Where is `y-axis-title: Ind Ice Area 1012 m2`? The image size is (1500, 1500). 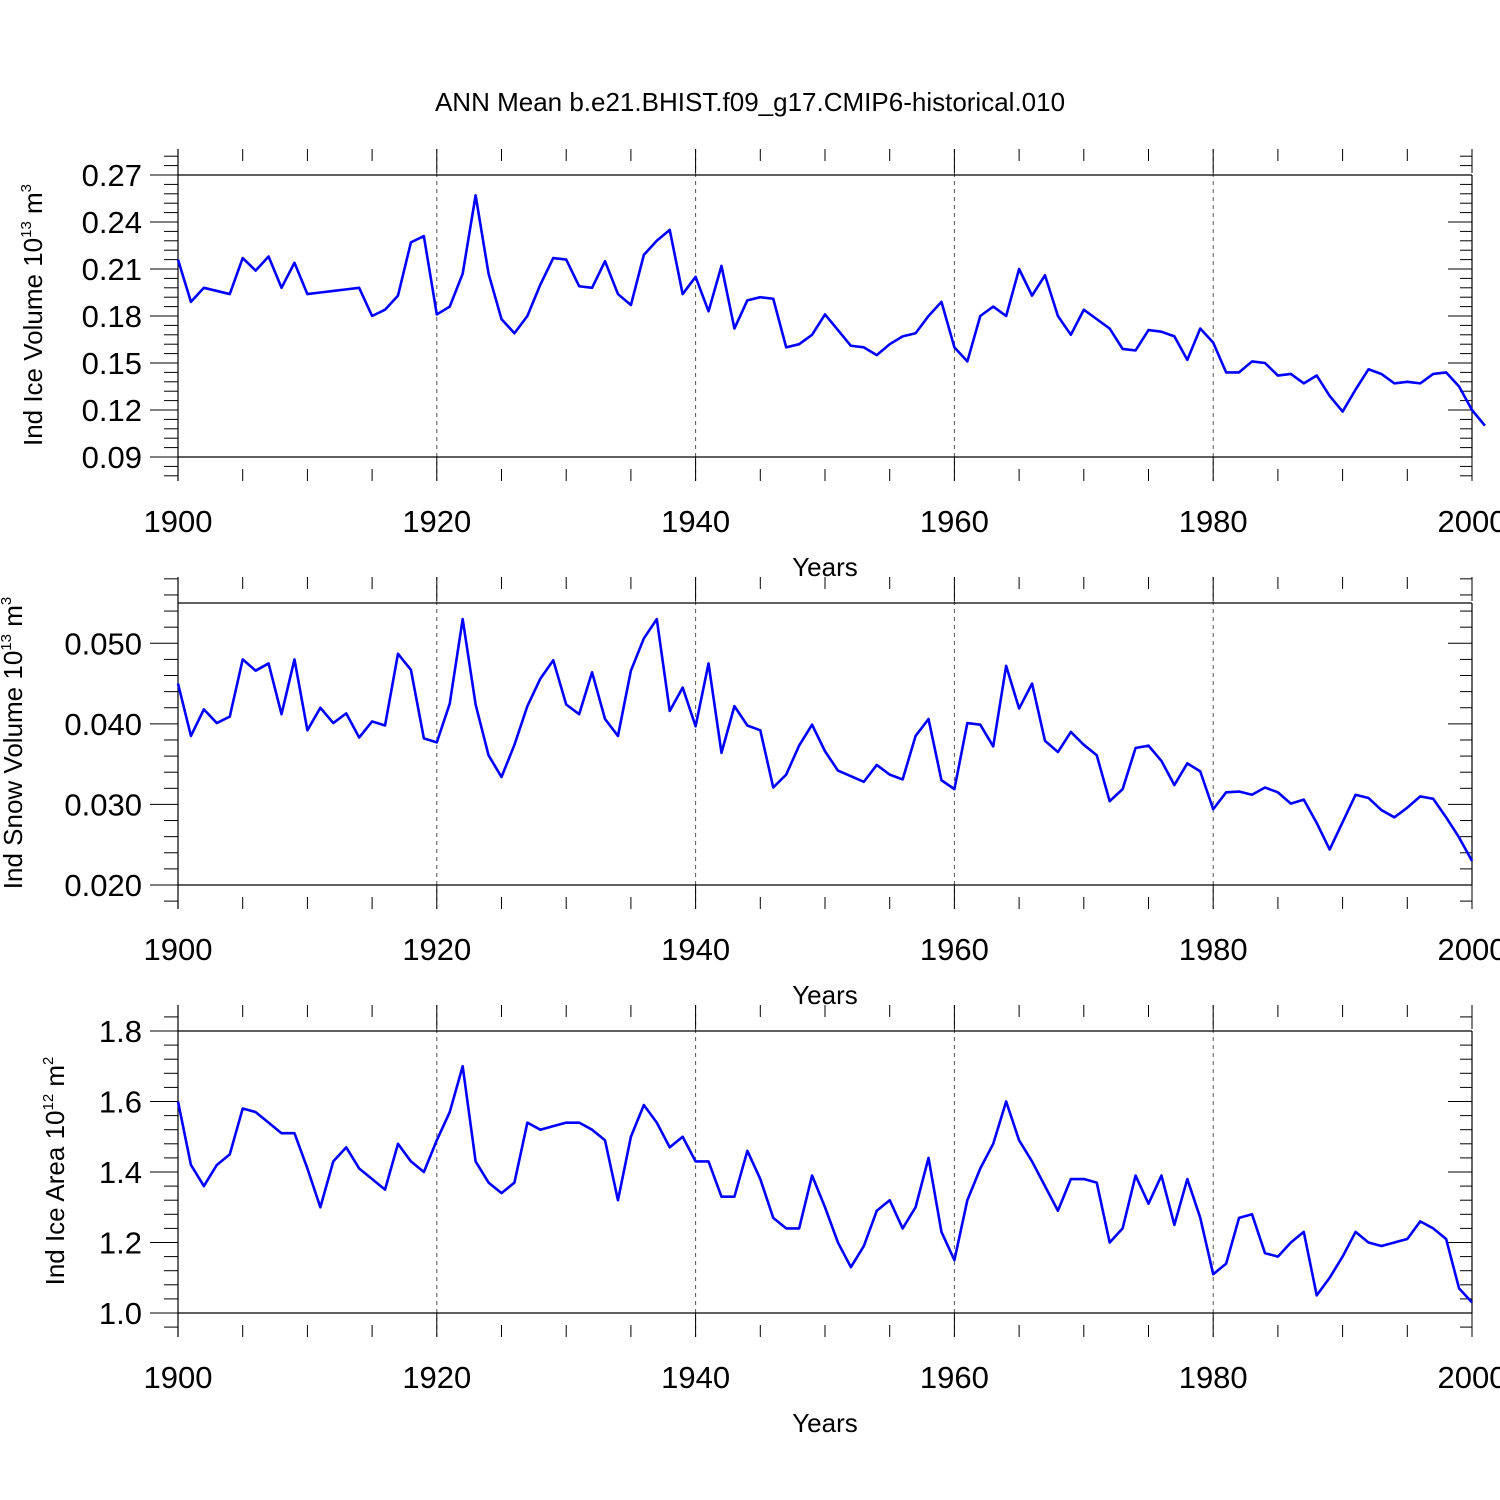 y-axis-title: Ind Ice Area 1012 m2 is located at coordinates (55, 1171).